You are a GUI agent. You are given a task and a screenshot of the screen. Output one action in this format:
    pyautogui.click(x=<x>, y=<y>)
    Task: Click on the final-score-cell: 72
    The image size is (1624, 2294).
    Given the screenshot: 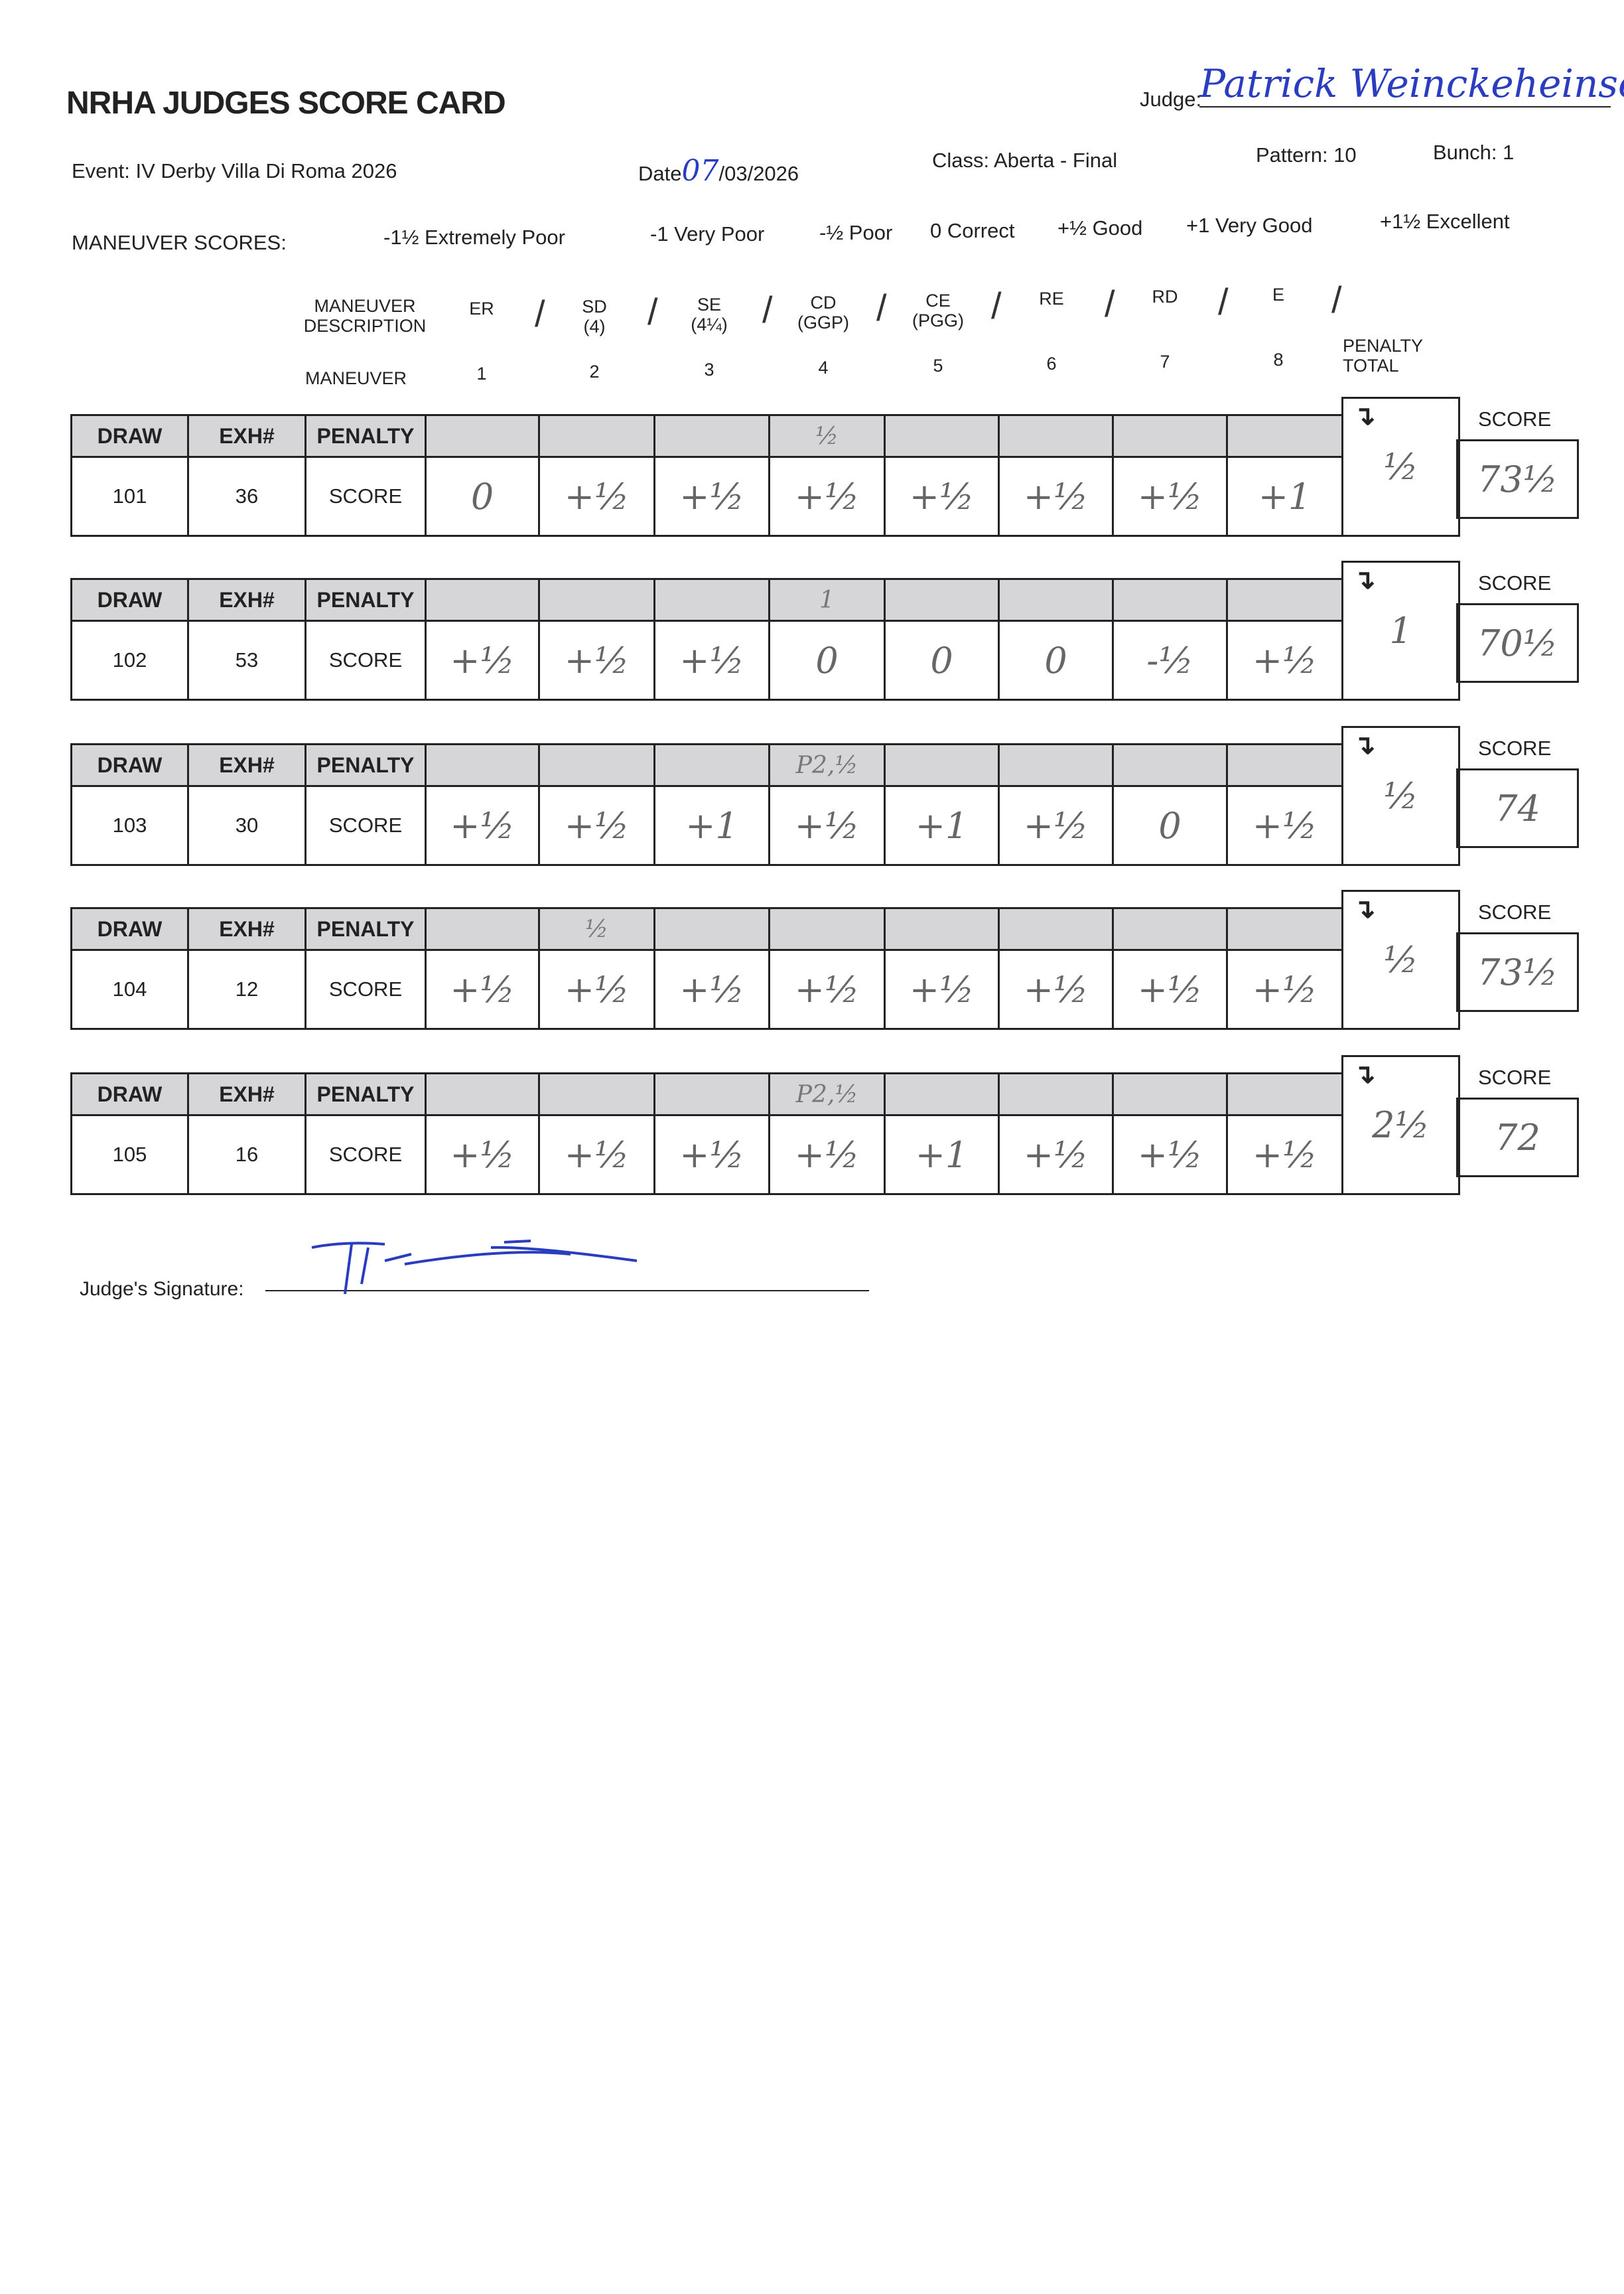 What is the action you would take?
    pyautogui.click(x=1517, y=1138)
    